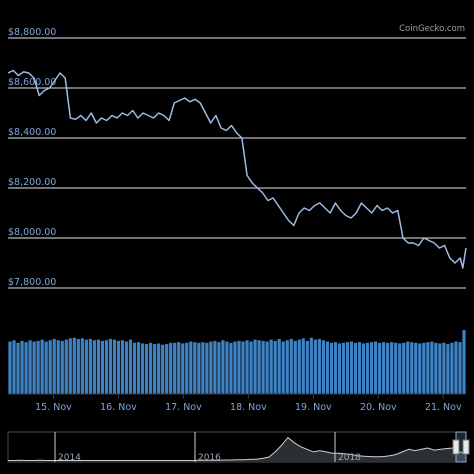 Image resolution: width=474 pixels, height=474 pixels. What do you see at coordinates (118, 407) in the screenshot?
I see `x-tick-label: 16. Nov` at bounding box center [118, 407].